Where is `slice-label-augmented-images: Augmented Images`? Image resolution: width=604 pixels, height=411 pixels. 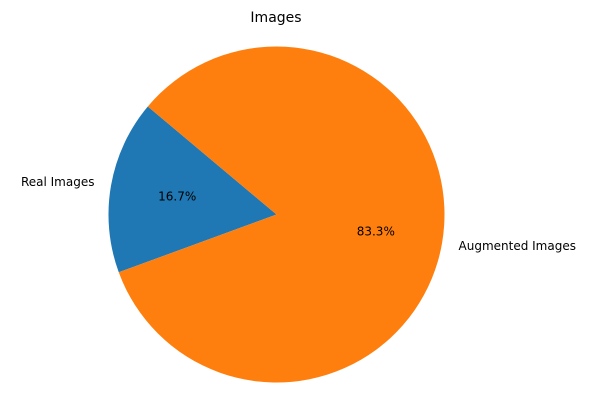 slice-label-augmented-images: Augmented Images is located at coordinates (517, 246).